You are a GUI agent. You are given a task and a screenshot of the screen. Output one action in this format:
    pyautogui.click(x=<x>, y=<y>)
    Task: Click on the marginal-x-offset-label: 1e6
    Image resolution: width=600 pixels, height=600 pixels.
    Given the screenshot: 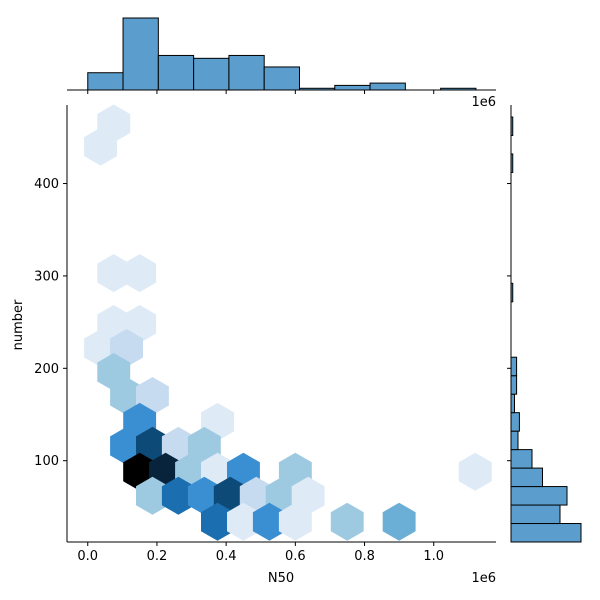 What is the action you would take?
    pyautogui.click(x=483, y=102)
    